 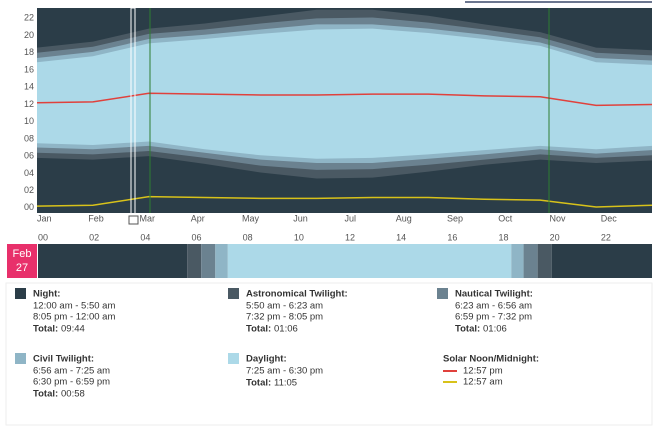 What do you see at coordinates (71, 371) in the screenshot?
I see `legend-line: 6:56 am - 7:25 am` at bounding box center [71, 371].